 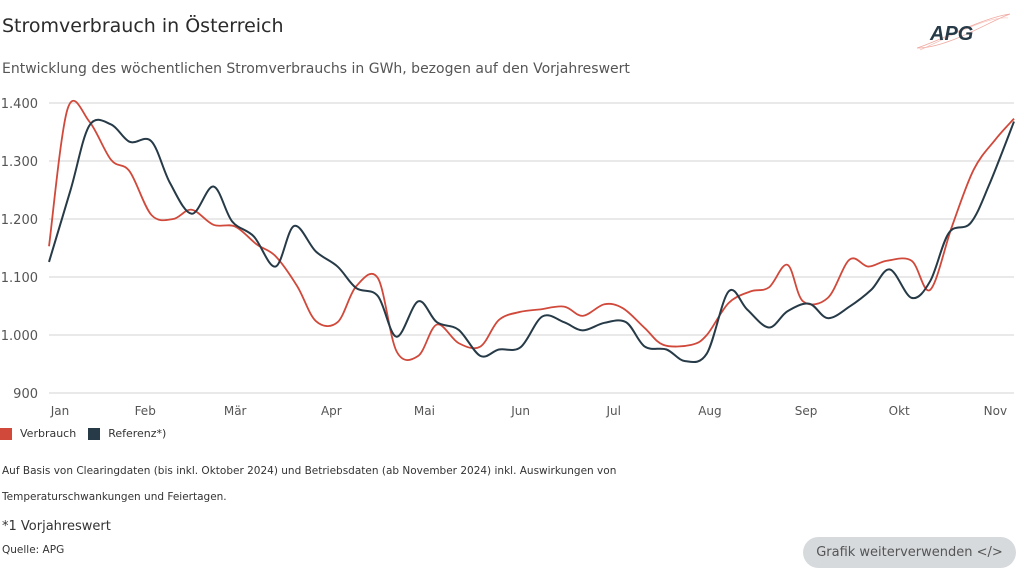 What do you see at coordinates (60, 411) in the screenshot?
I see `x-tick-label: Jan` at bounding box center [60, 411].